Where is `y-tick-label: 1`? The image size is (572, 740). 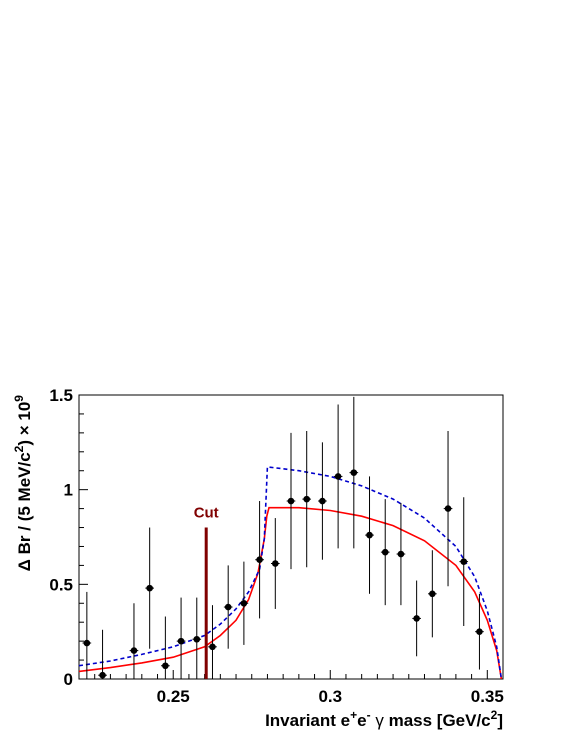 y-tick-label: 1 is located at coordinates (68, 490).